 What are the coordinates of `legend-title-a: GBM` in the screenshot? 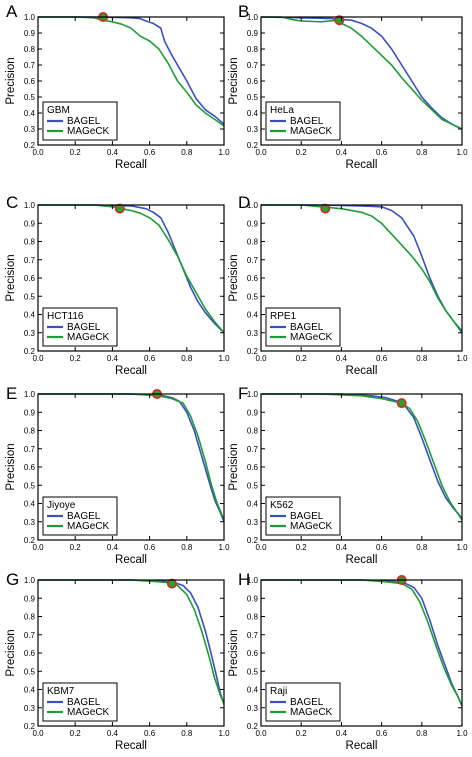 It's located at (58, 110).